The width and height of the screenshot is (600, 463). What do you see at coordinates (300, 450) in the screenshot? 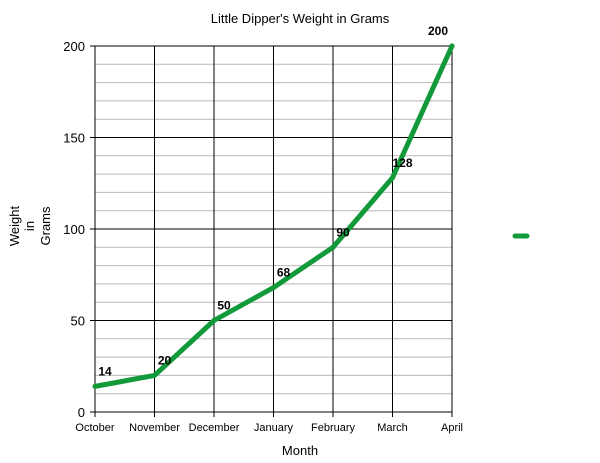
I see `x-axis-label: Month` at bounding box center [300, 450].